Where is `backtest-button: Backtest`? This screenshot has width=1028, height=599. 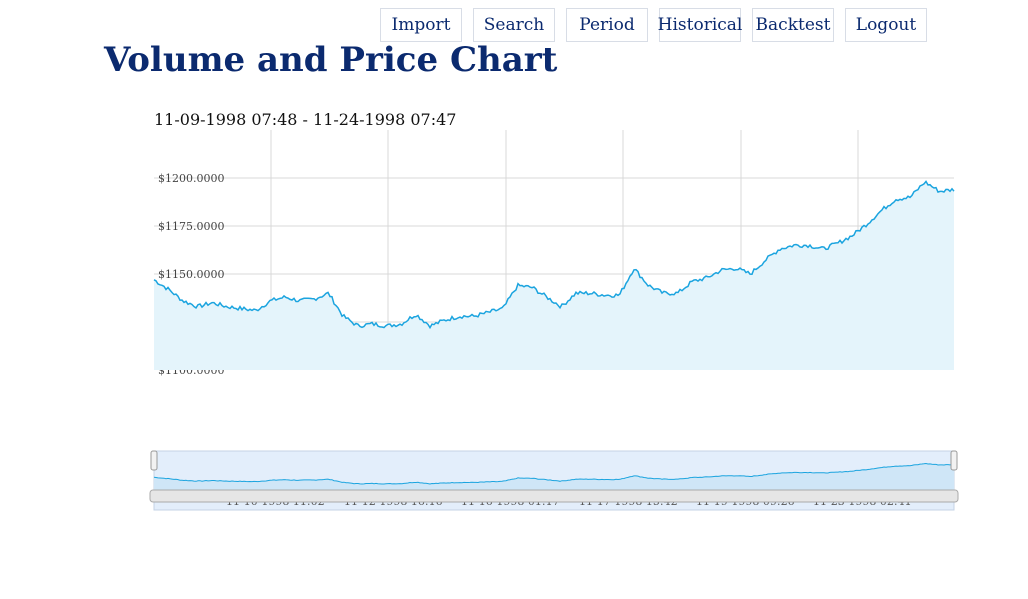
backtest-button: Backtest is located at coordinates (793, 25).